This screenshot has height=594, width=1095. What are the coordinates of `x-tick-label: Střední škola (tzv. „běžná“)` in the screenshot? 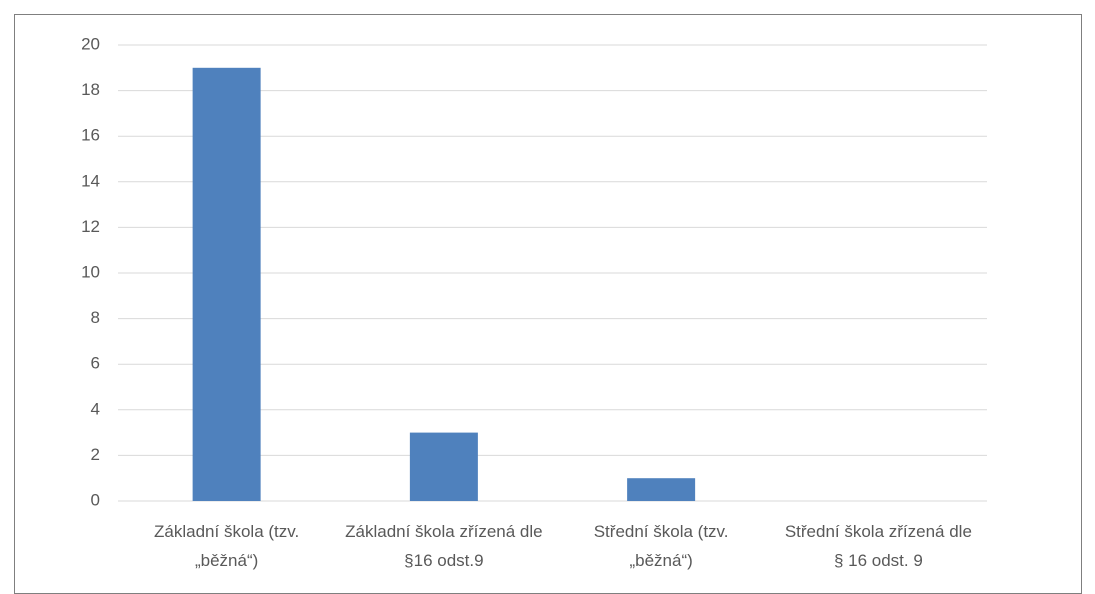 It's located at (661, 546).